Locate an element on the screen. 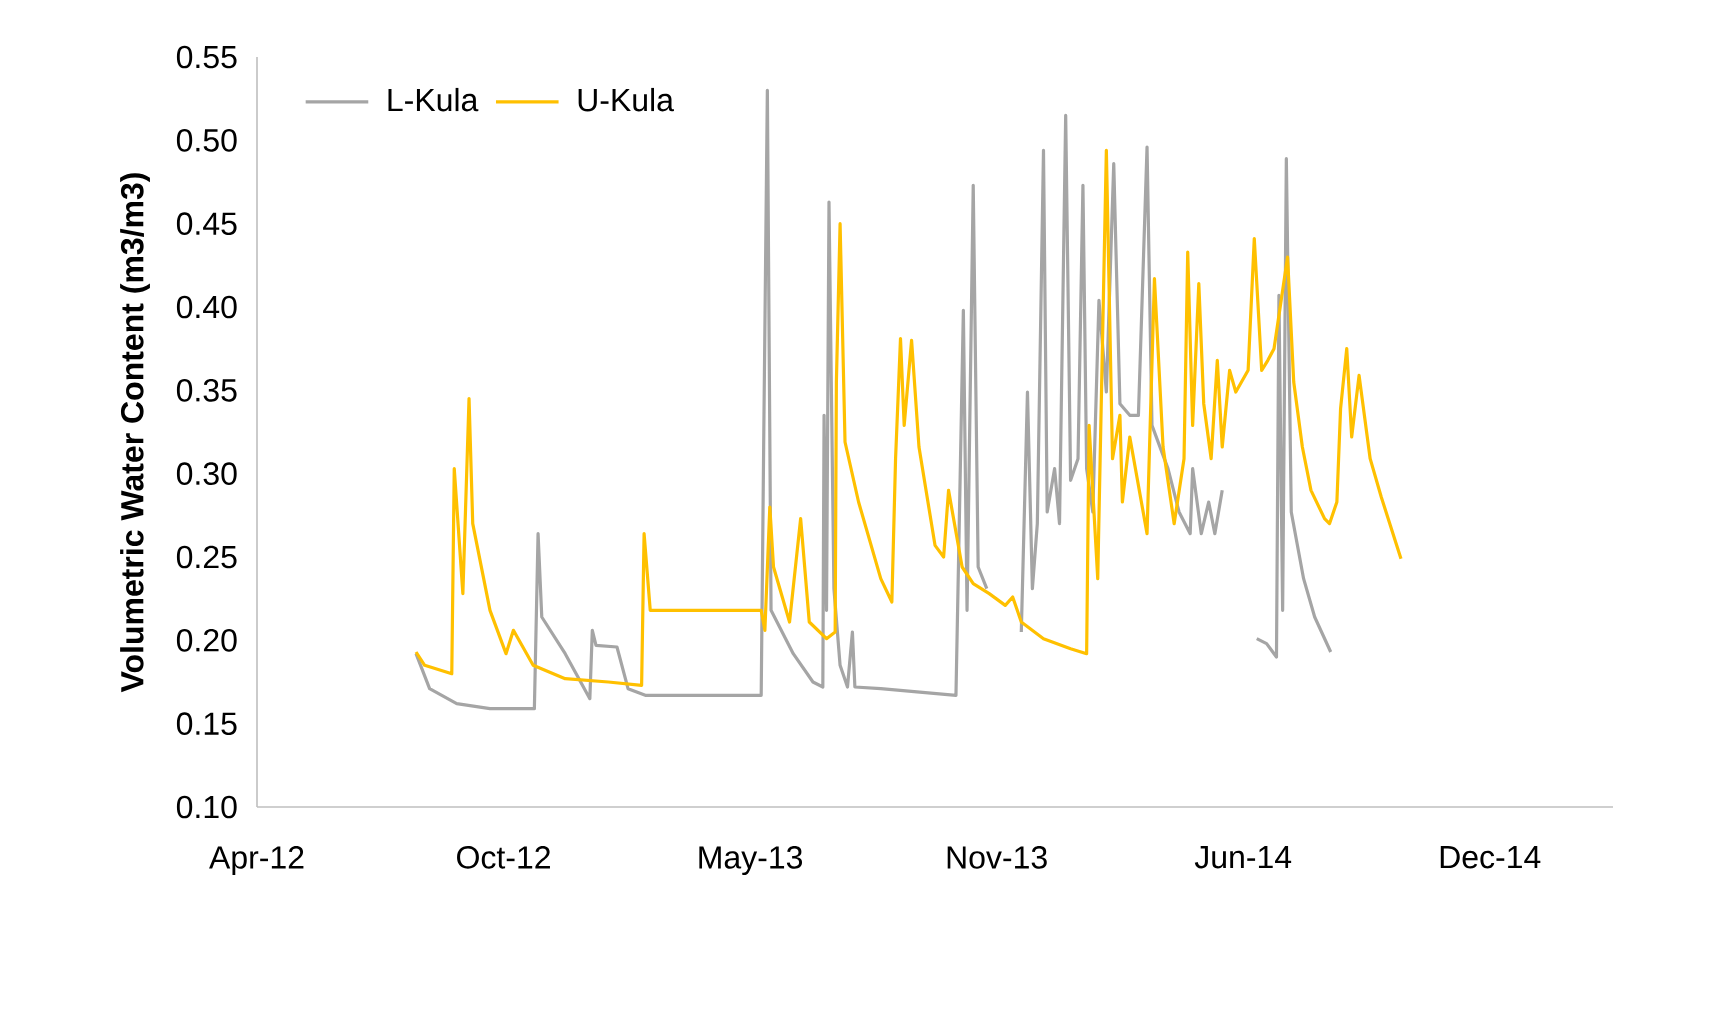 Image resolution: width=1709 pixels, height=1025 pixels. x-tick-label: May-13 is located at coordinates (751, 861).